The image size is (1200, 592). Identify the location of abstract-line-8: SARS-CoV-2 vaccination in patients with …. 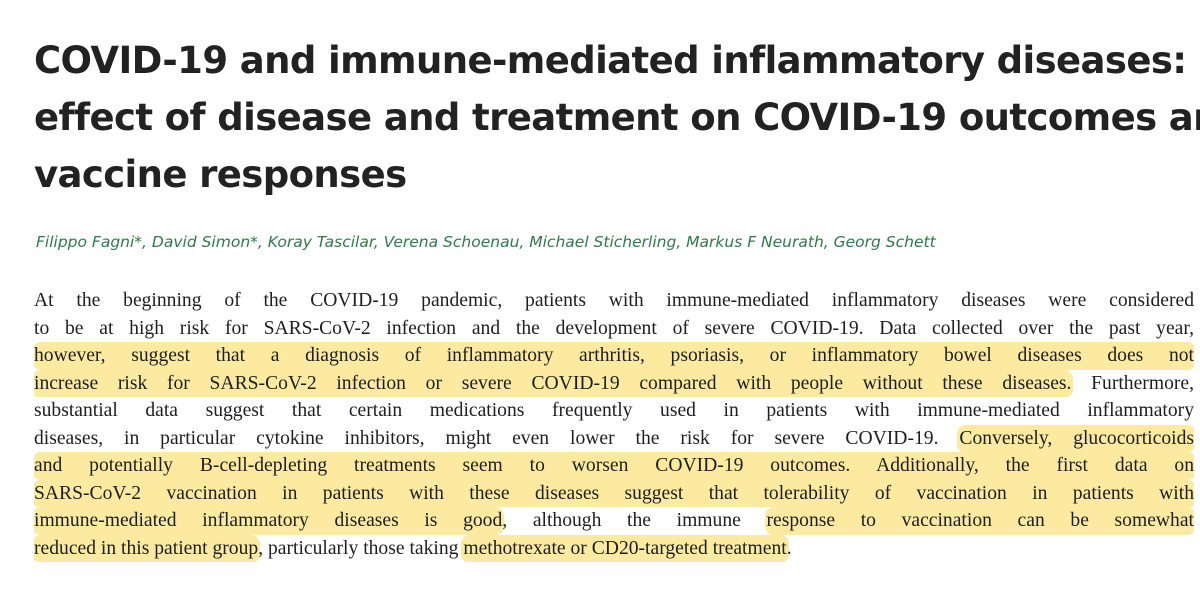
(614, 494).